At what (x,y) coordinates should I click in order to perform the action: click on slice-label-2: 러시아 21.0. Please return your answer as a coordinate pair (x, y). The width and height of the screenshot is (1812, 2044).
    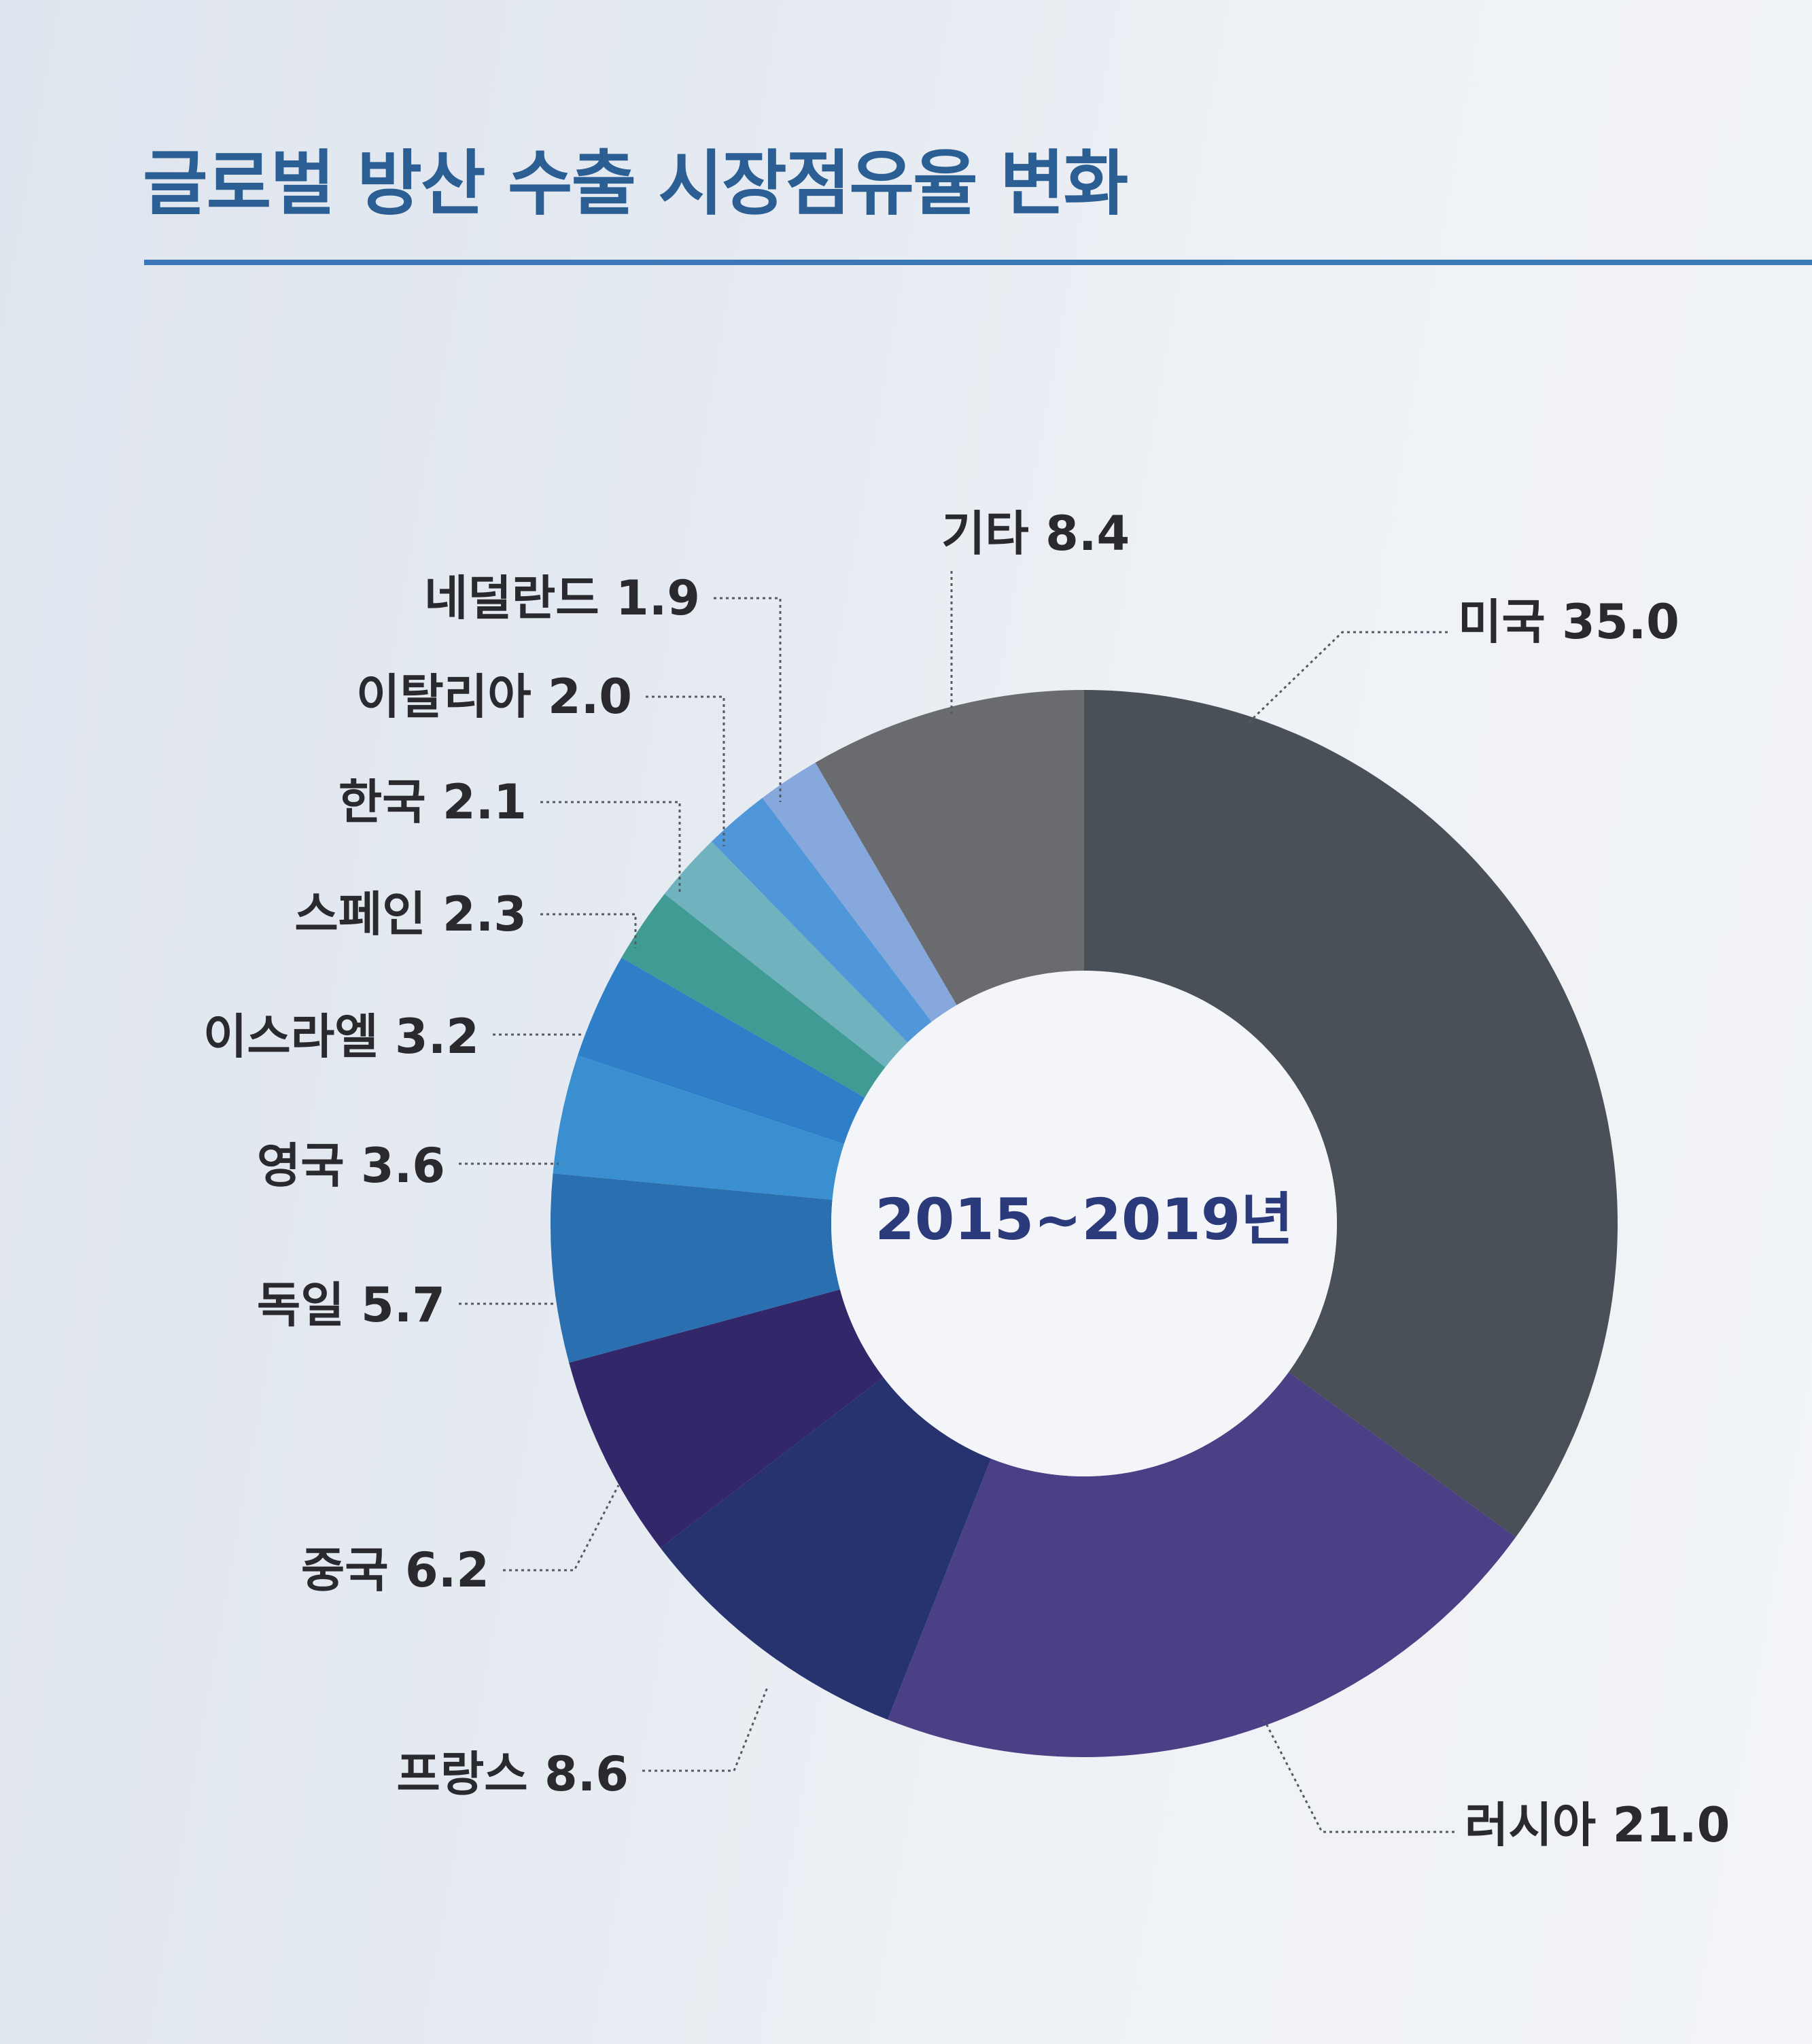
    Looking at the image, I should click on (1598, 1825).